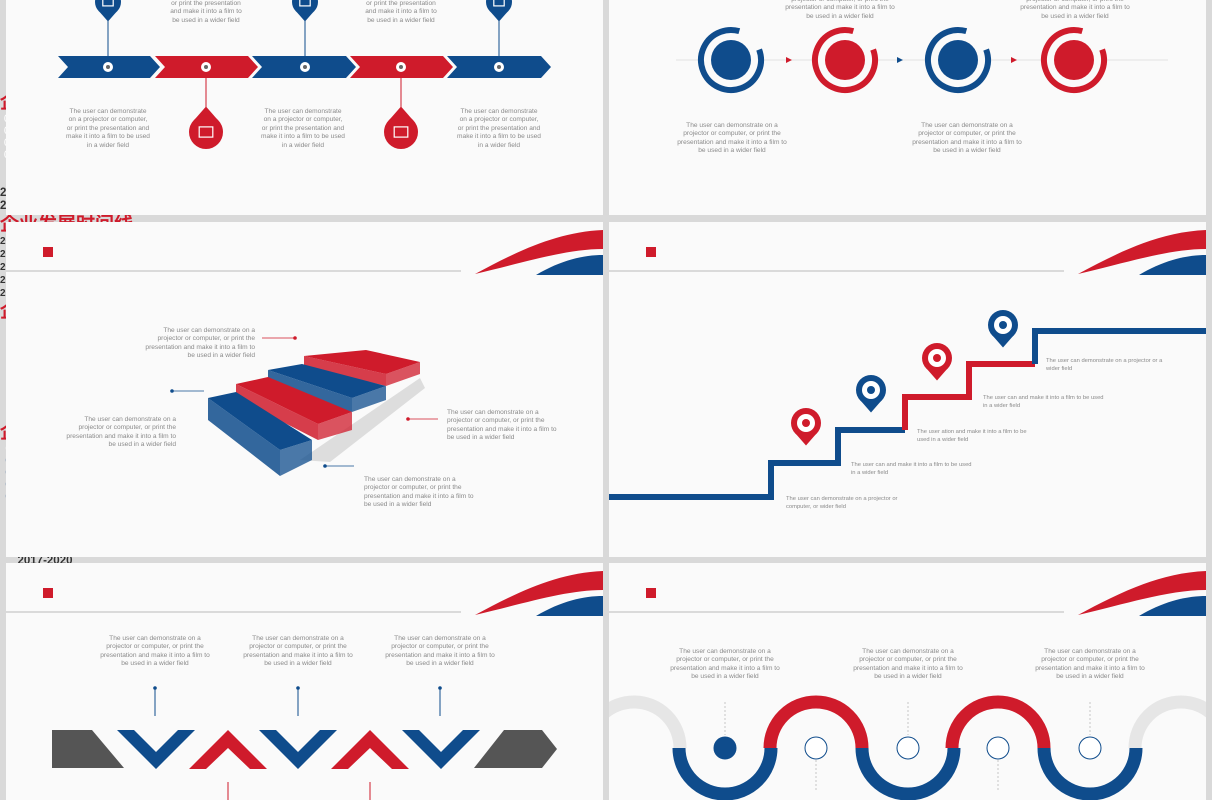 This screenshot has height=800, width=1212. I want to click on shadow, so click(362, 420).